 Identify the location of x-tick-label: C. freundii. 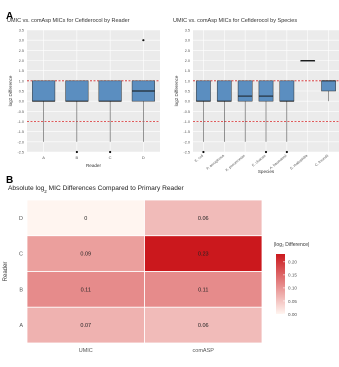
(321, 161).